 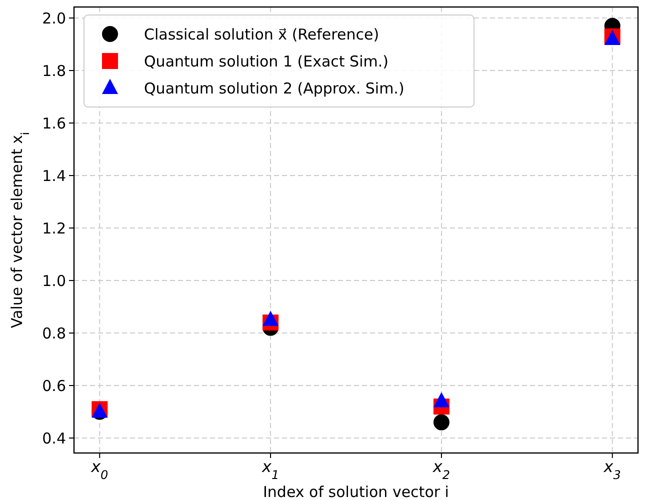 I want to click on legend-label: Quantum solution 1 (Exact Sim.), so click(x=266, y=61).